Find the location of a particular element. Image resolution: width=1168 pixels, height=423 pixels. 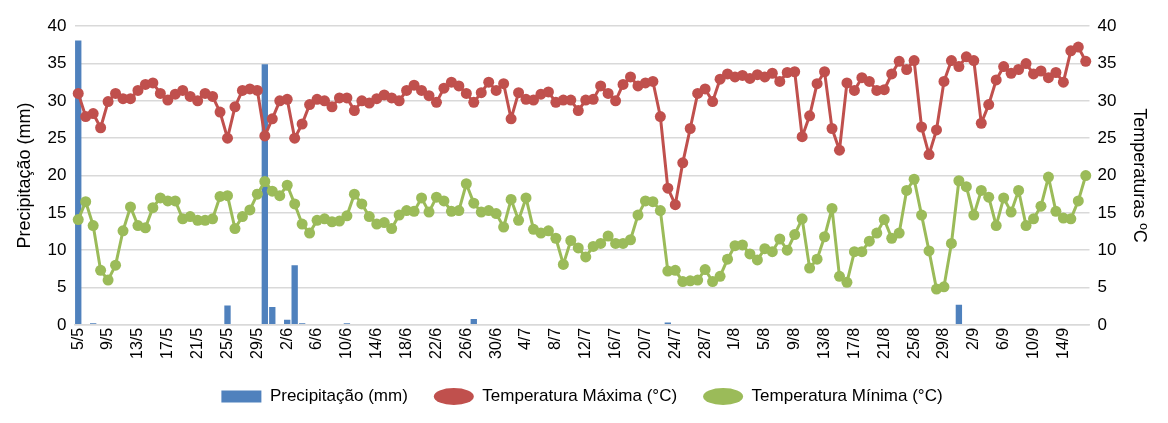

x-tick-label: 5/8 is located at coordinates (764, 339).